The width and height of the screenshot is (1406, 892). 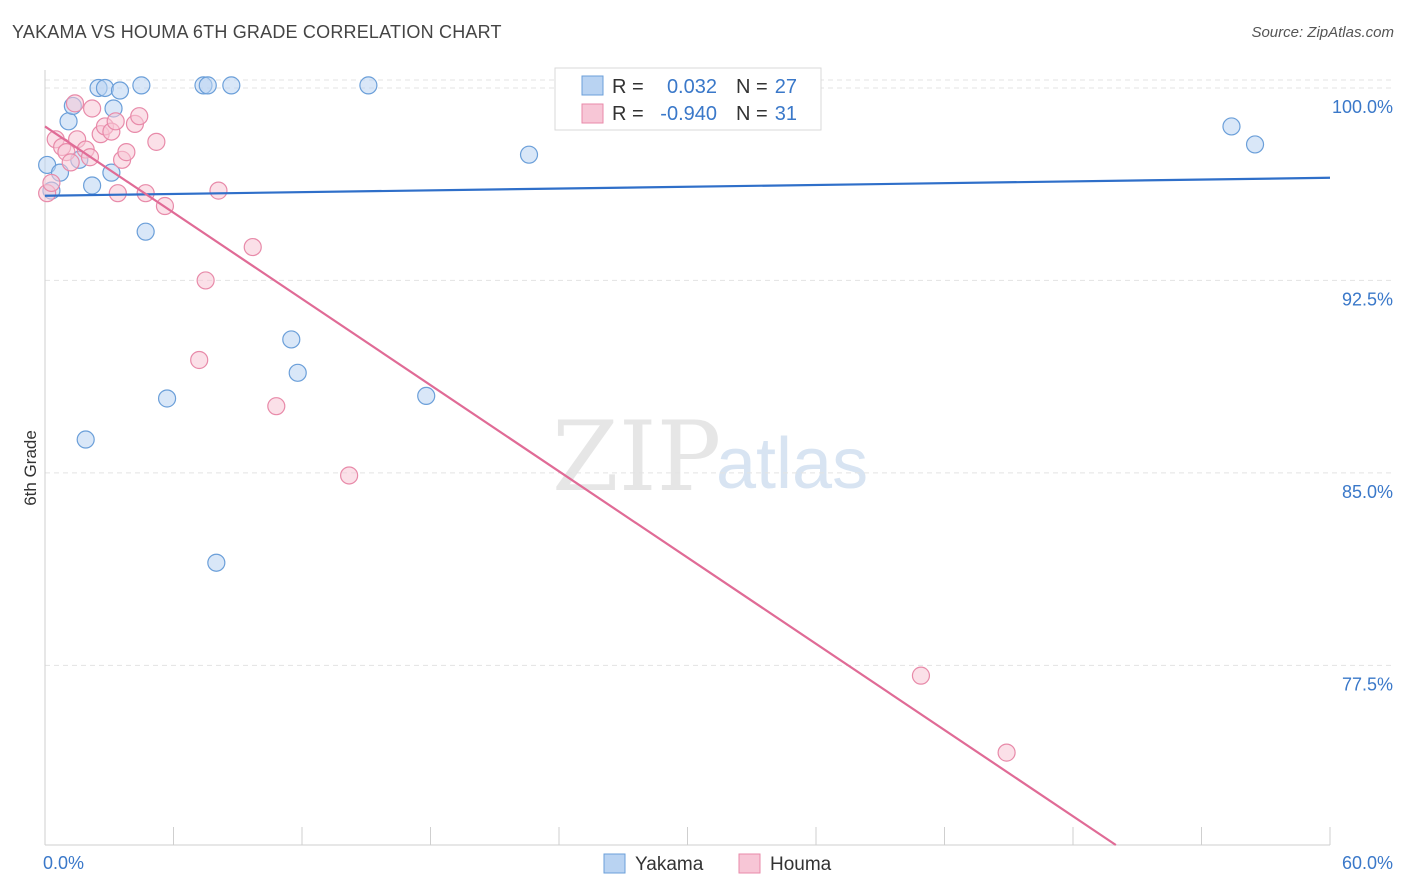 What do you see at coordinates (1367, 299) in the screenshot?
I see `y-tick-label: 92.5%` at bounding box center [1367, 299].